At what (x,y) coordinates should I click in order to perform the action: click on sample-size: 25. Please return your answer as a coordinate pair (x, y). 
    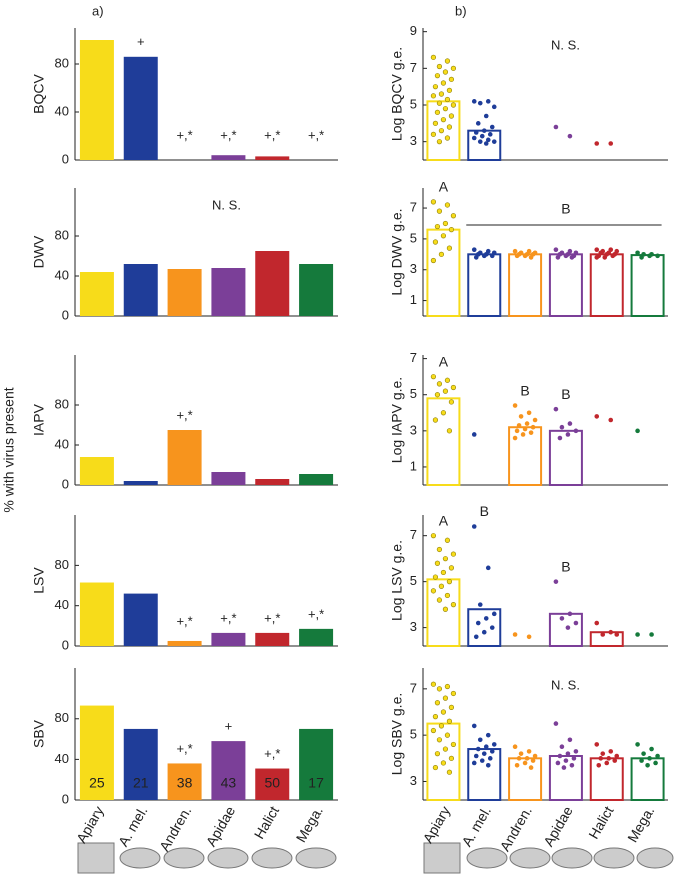
    Looking at the image, I should click on (97, 783).